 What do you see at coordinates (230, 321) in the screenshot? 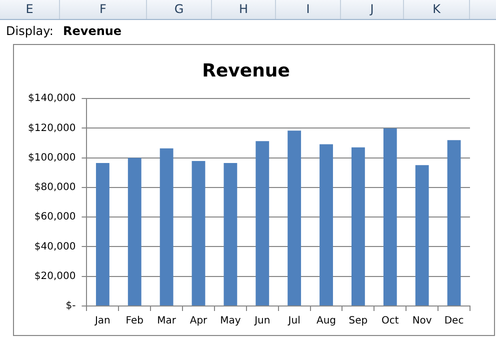
I see `x-tick-label: May` at bounding box center [230, 321].